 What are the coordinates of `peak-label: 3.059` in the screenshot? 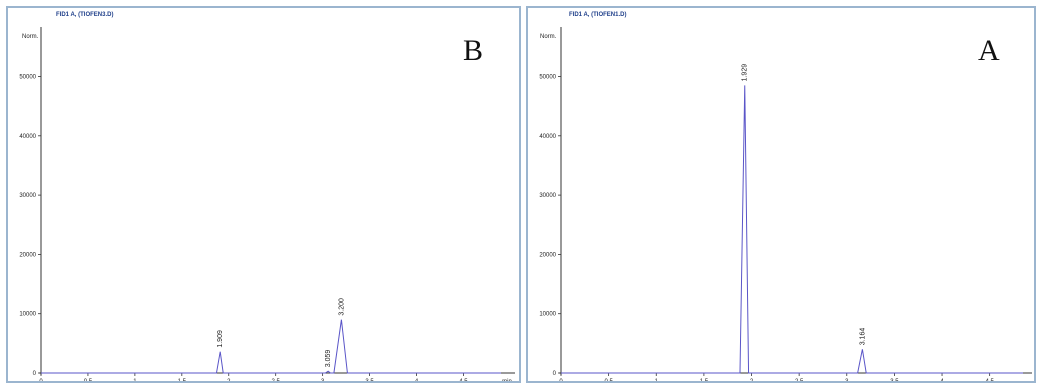 It's located at (328, 359).